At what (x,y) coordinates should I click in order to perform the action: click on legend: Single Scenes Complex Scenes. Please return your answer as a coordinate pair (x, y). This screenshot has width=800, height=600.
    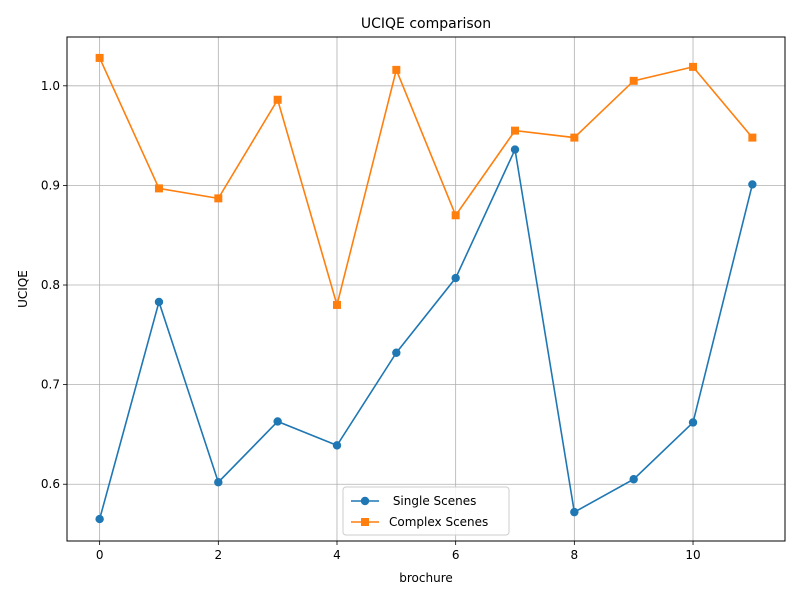
    Looking at the image, I should click on (426, 511).